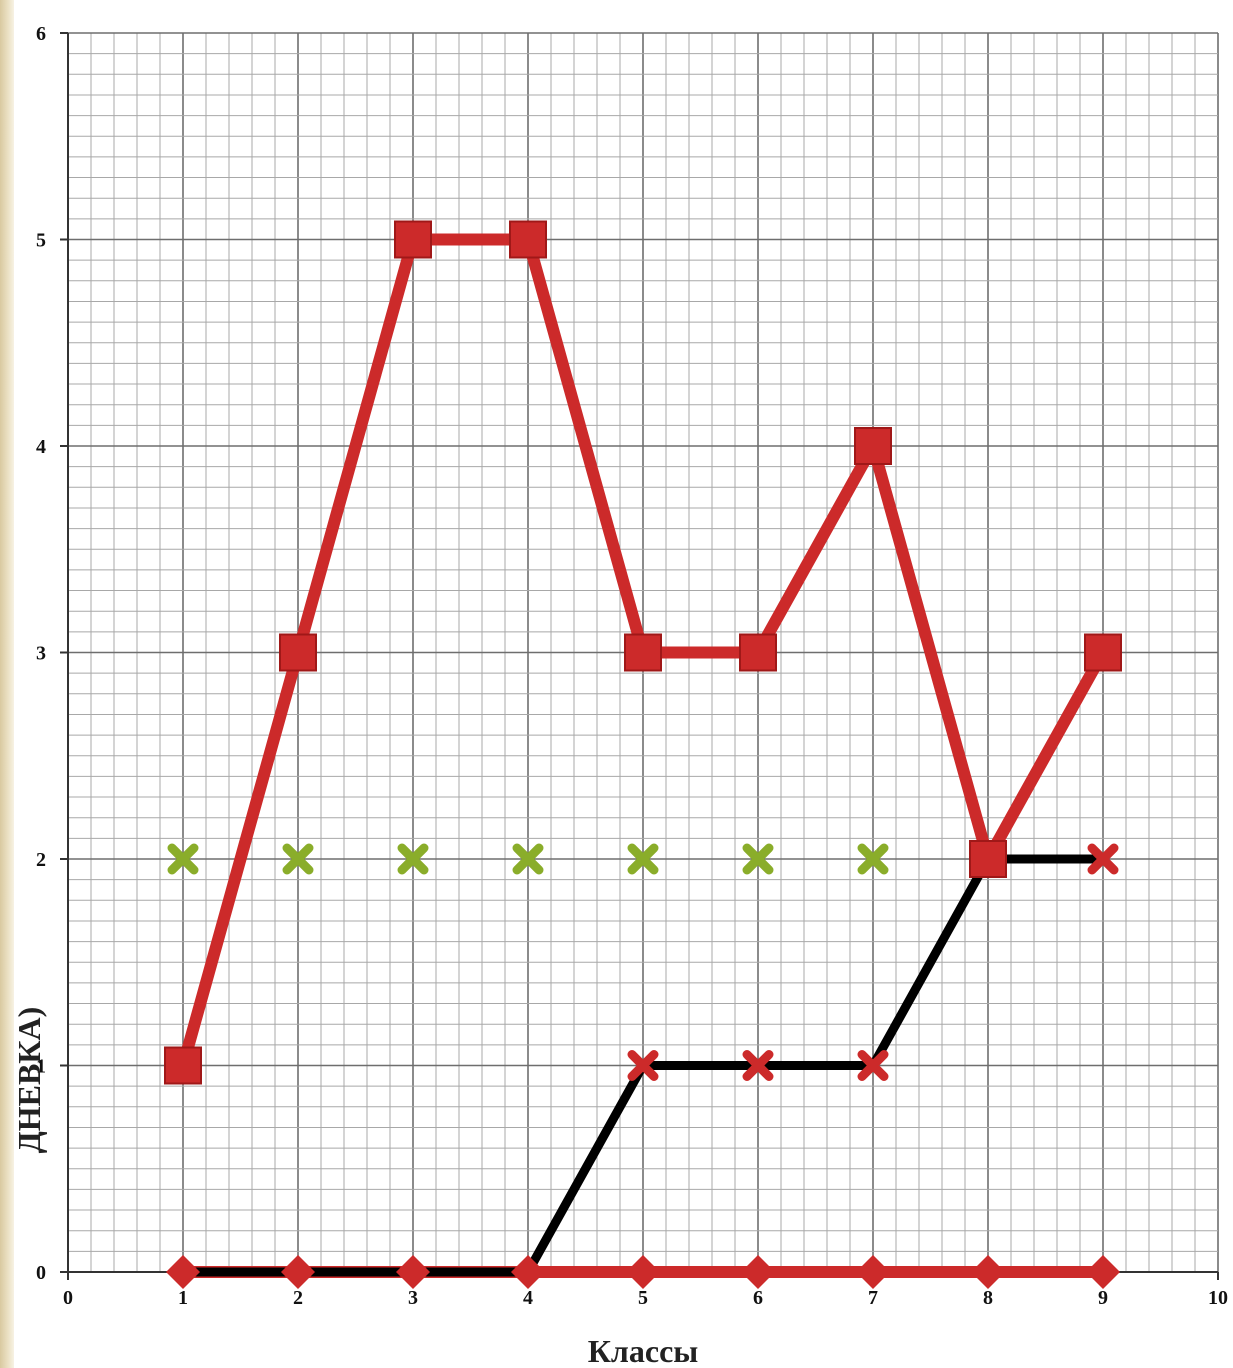 This screenshot has width=1233, height=1368. I want to click on x-tick-label: 10, so click(1218, 1298).